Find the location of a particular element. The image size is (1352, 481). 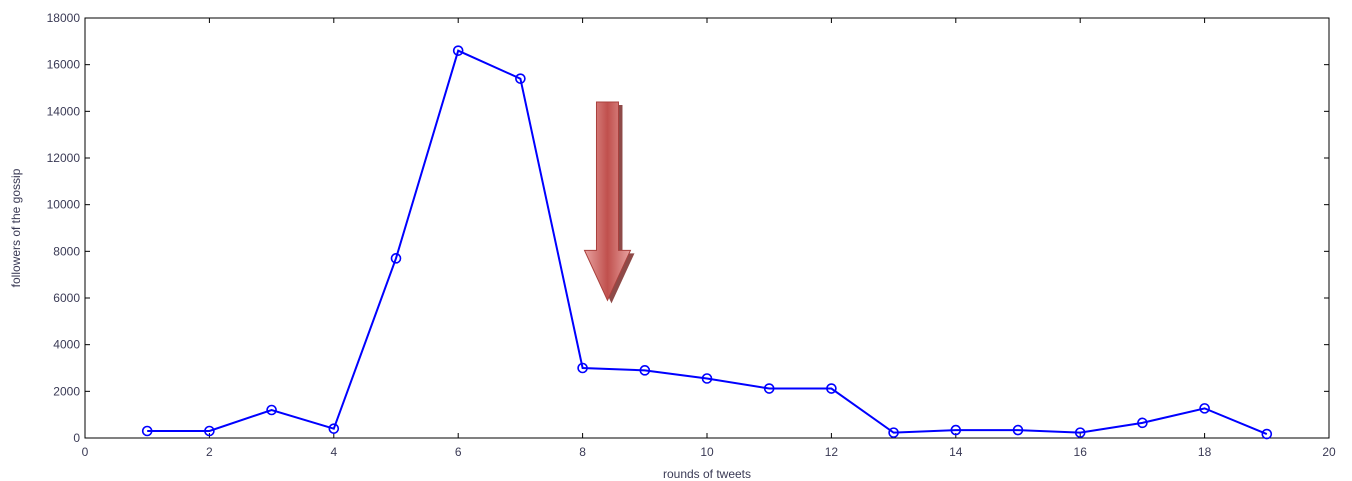

x-tick-label: 6 is located at coordinates (458, 452).